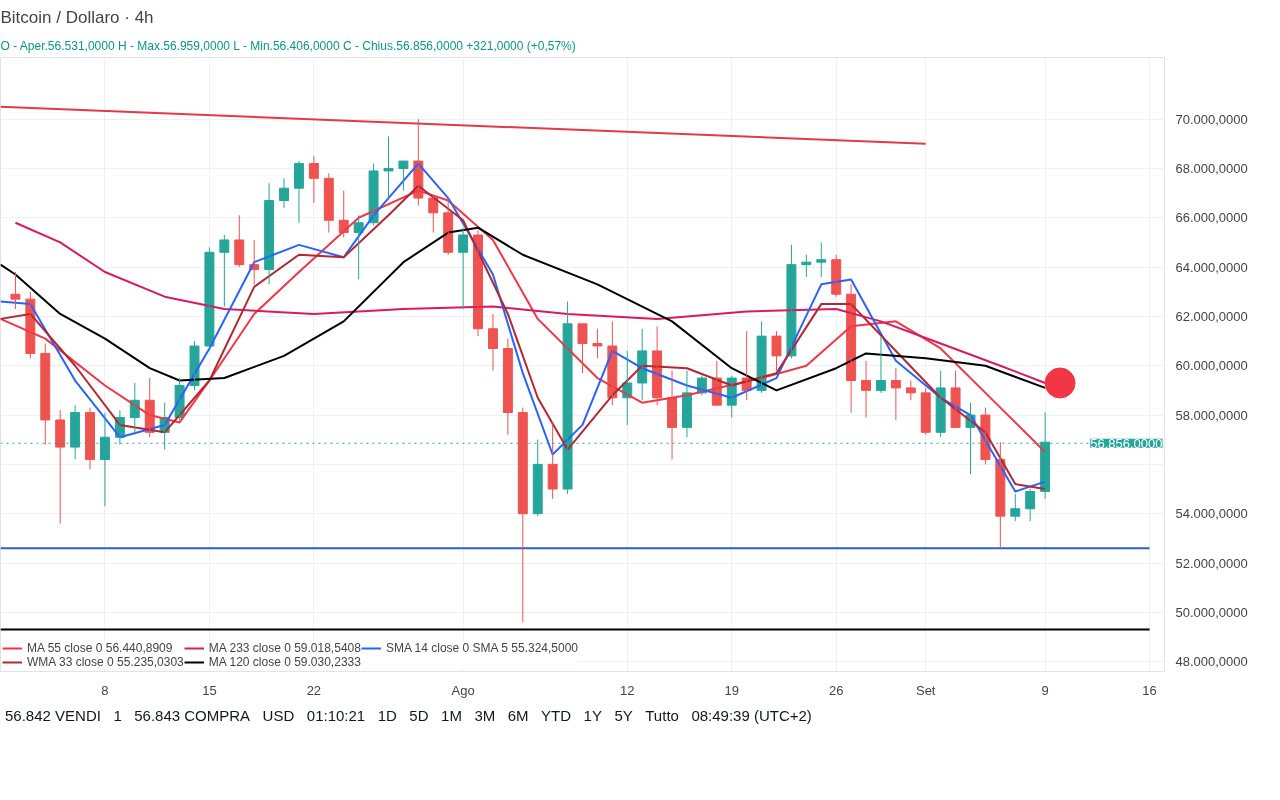 The width and height of the screenshot is (1280, 800). I want to click on x-tick-label: 15, so click(209, 690).